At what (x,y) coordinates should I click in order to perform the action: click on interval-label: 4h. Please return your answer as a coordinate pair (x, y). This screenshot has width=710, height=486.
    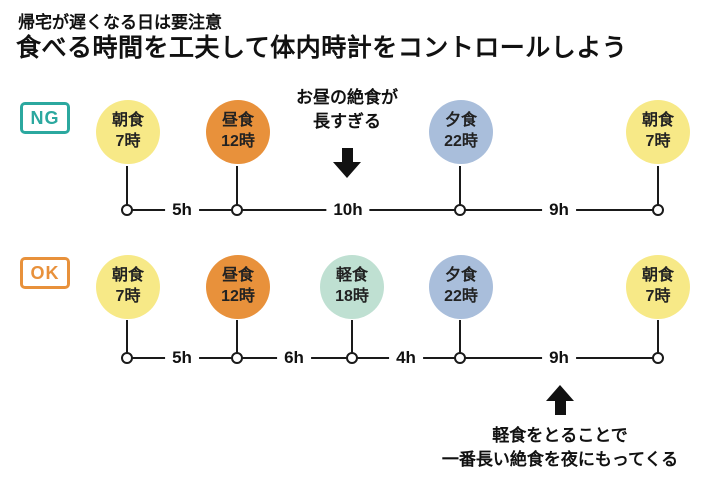
    Looking at the image, I should click on (406, 358).